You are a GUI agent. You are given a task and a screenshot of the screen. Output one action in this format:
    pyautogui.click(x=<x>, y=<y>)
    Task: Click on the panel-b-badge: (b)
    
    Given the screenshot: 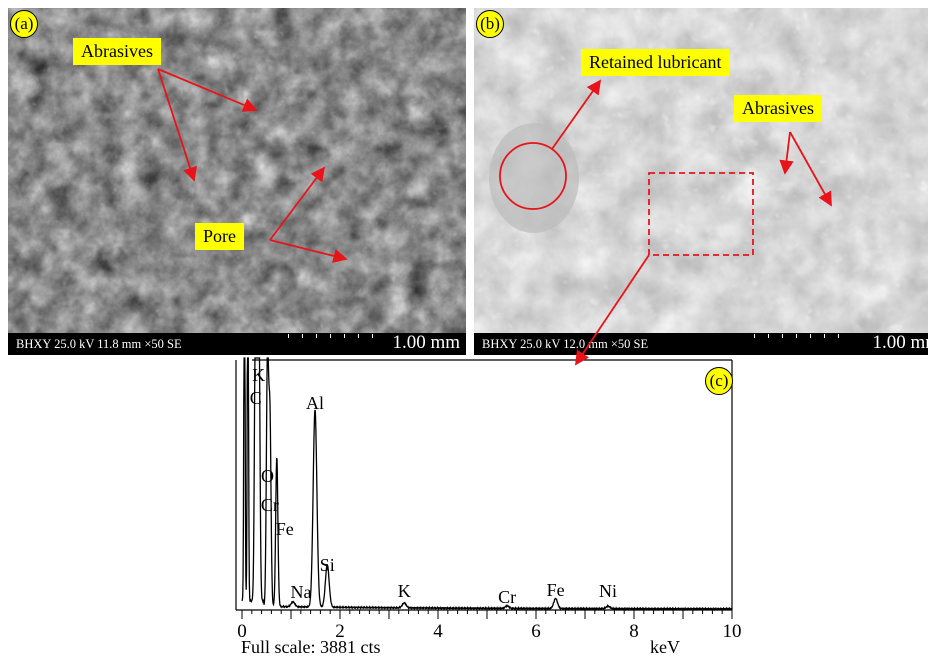 What is the action you would take?
    pyautogui.click(x=490, y=24)
    